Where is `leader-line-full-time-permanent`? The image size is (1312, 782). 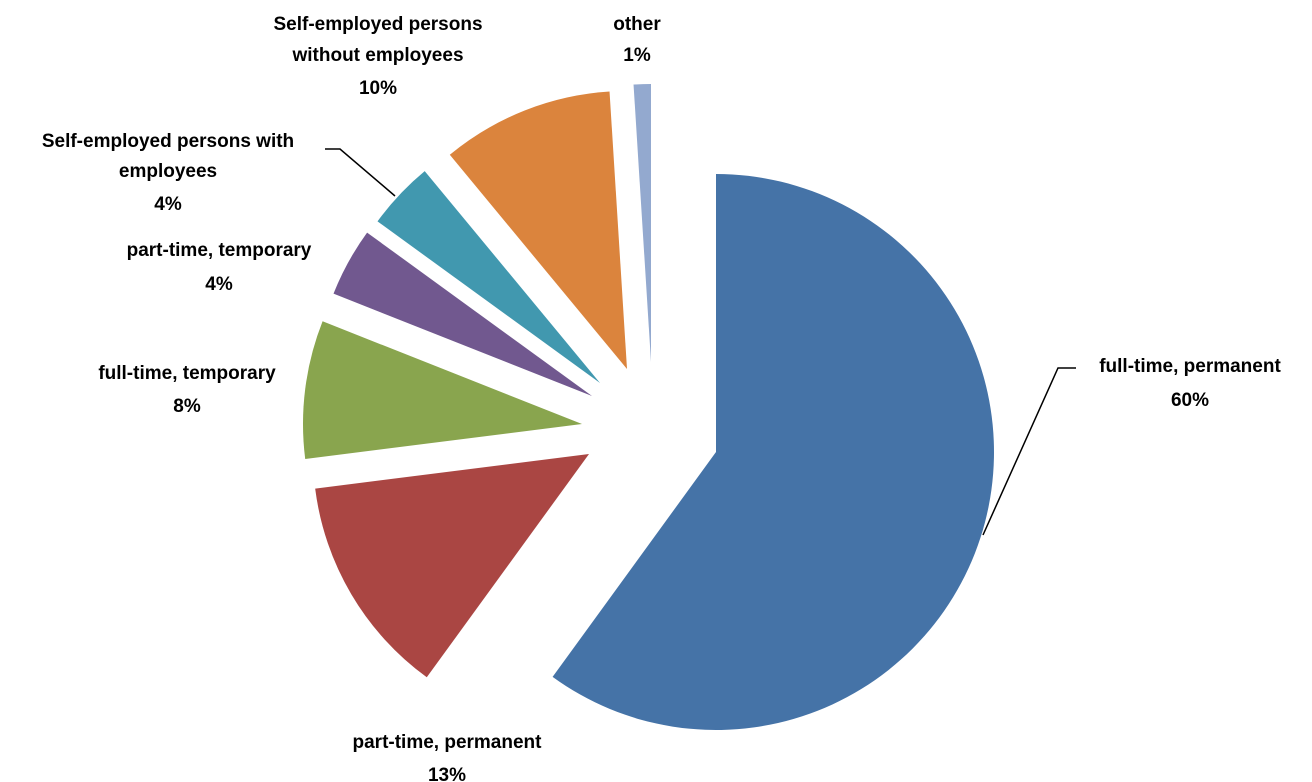
leader-line-full-time-permanent is located at coordinates (1029, 451).